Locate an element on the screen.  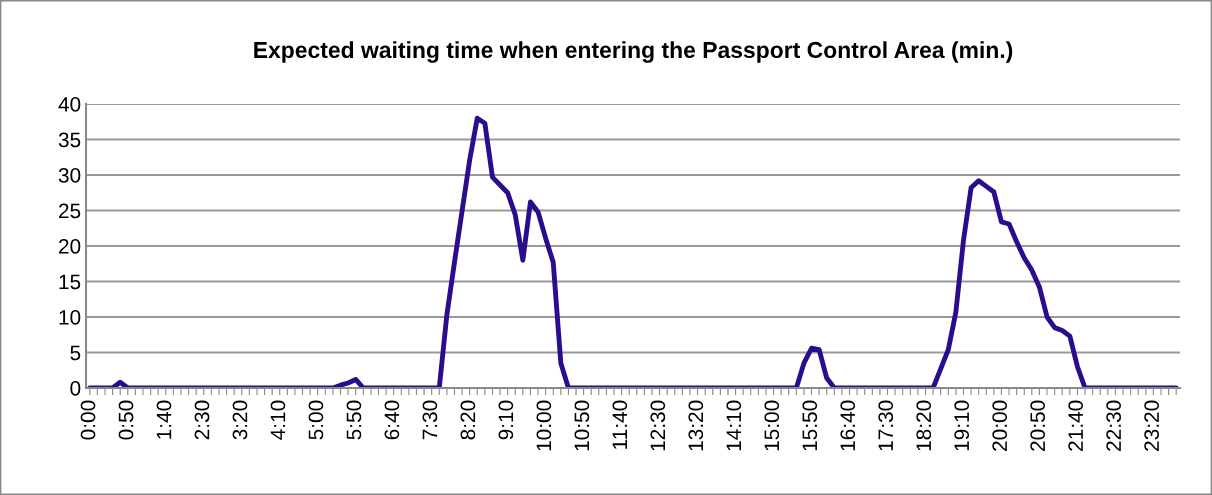
x-tick-label: 2:30 is located at coordinates (202, 420).